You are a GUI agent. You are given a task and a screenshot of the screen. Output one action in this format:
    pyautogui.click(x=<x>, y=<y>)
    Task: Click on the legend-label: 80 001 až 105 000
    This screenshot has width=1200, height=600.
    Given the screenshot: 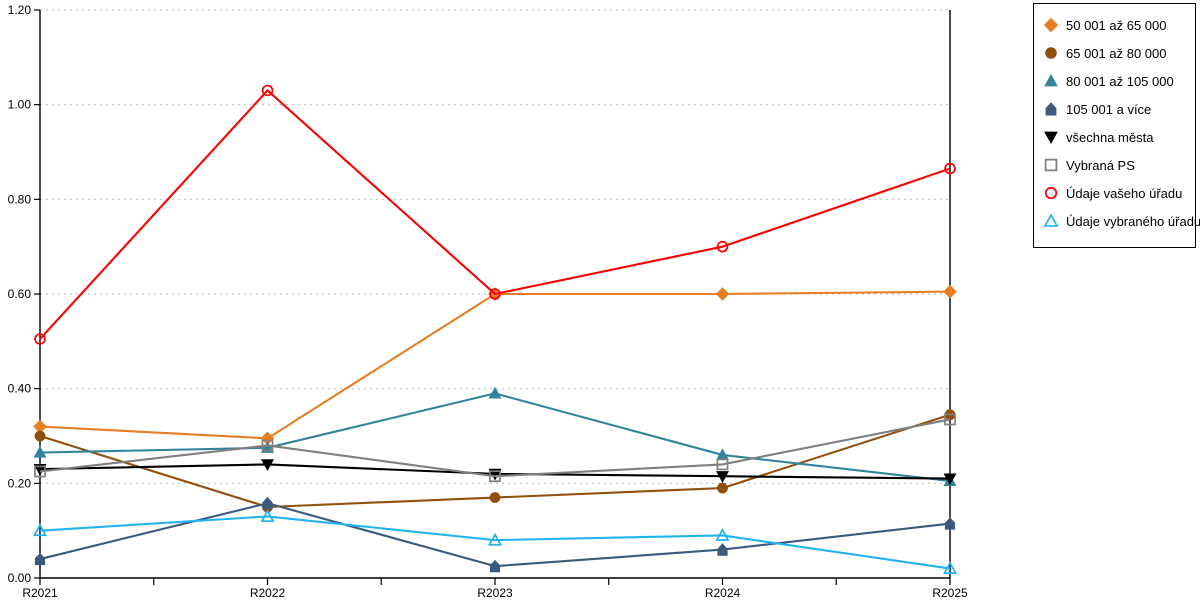 What is the action you would take?
    pyautogui.click(x=1120, y=81)
    